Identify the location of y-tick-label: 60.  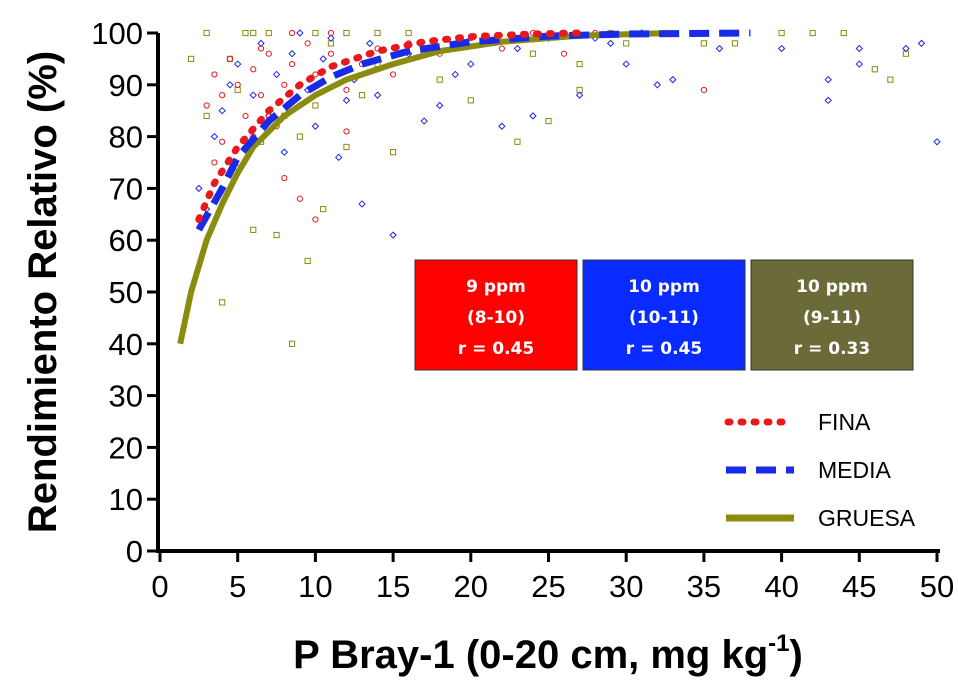
(126, 240).